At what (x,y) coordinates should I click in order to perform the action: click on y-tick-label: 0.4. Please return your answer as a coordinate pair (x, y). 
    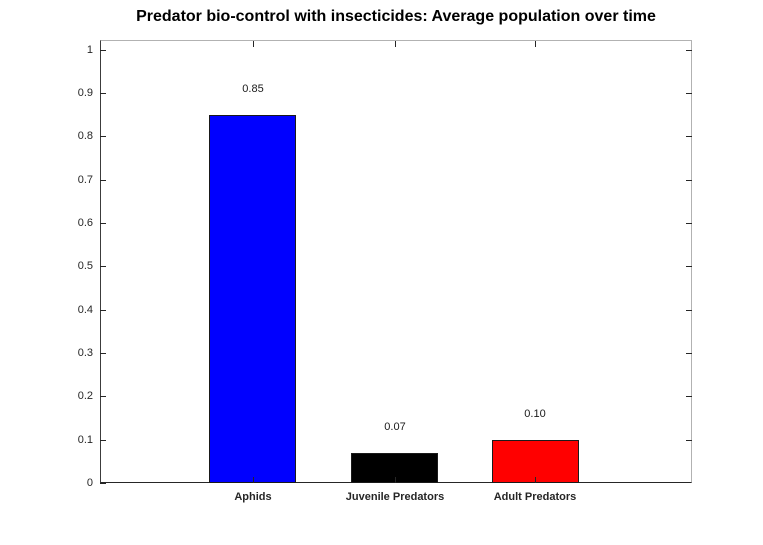
    Looking at the image, I should click on (85, 310).